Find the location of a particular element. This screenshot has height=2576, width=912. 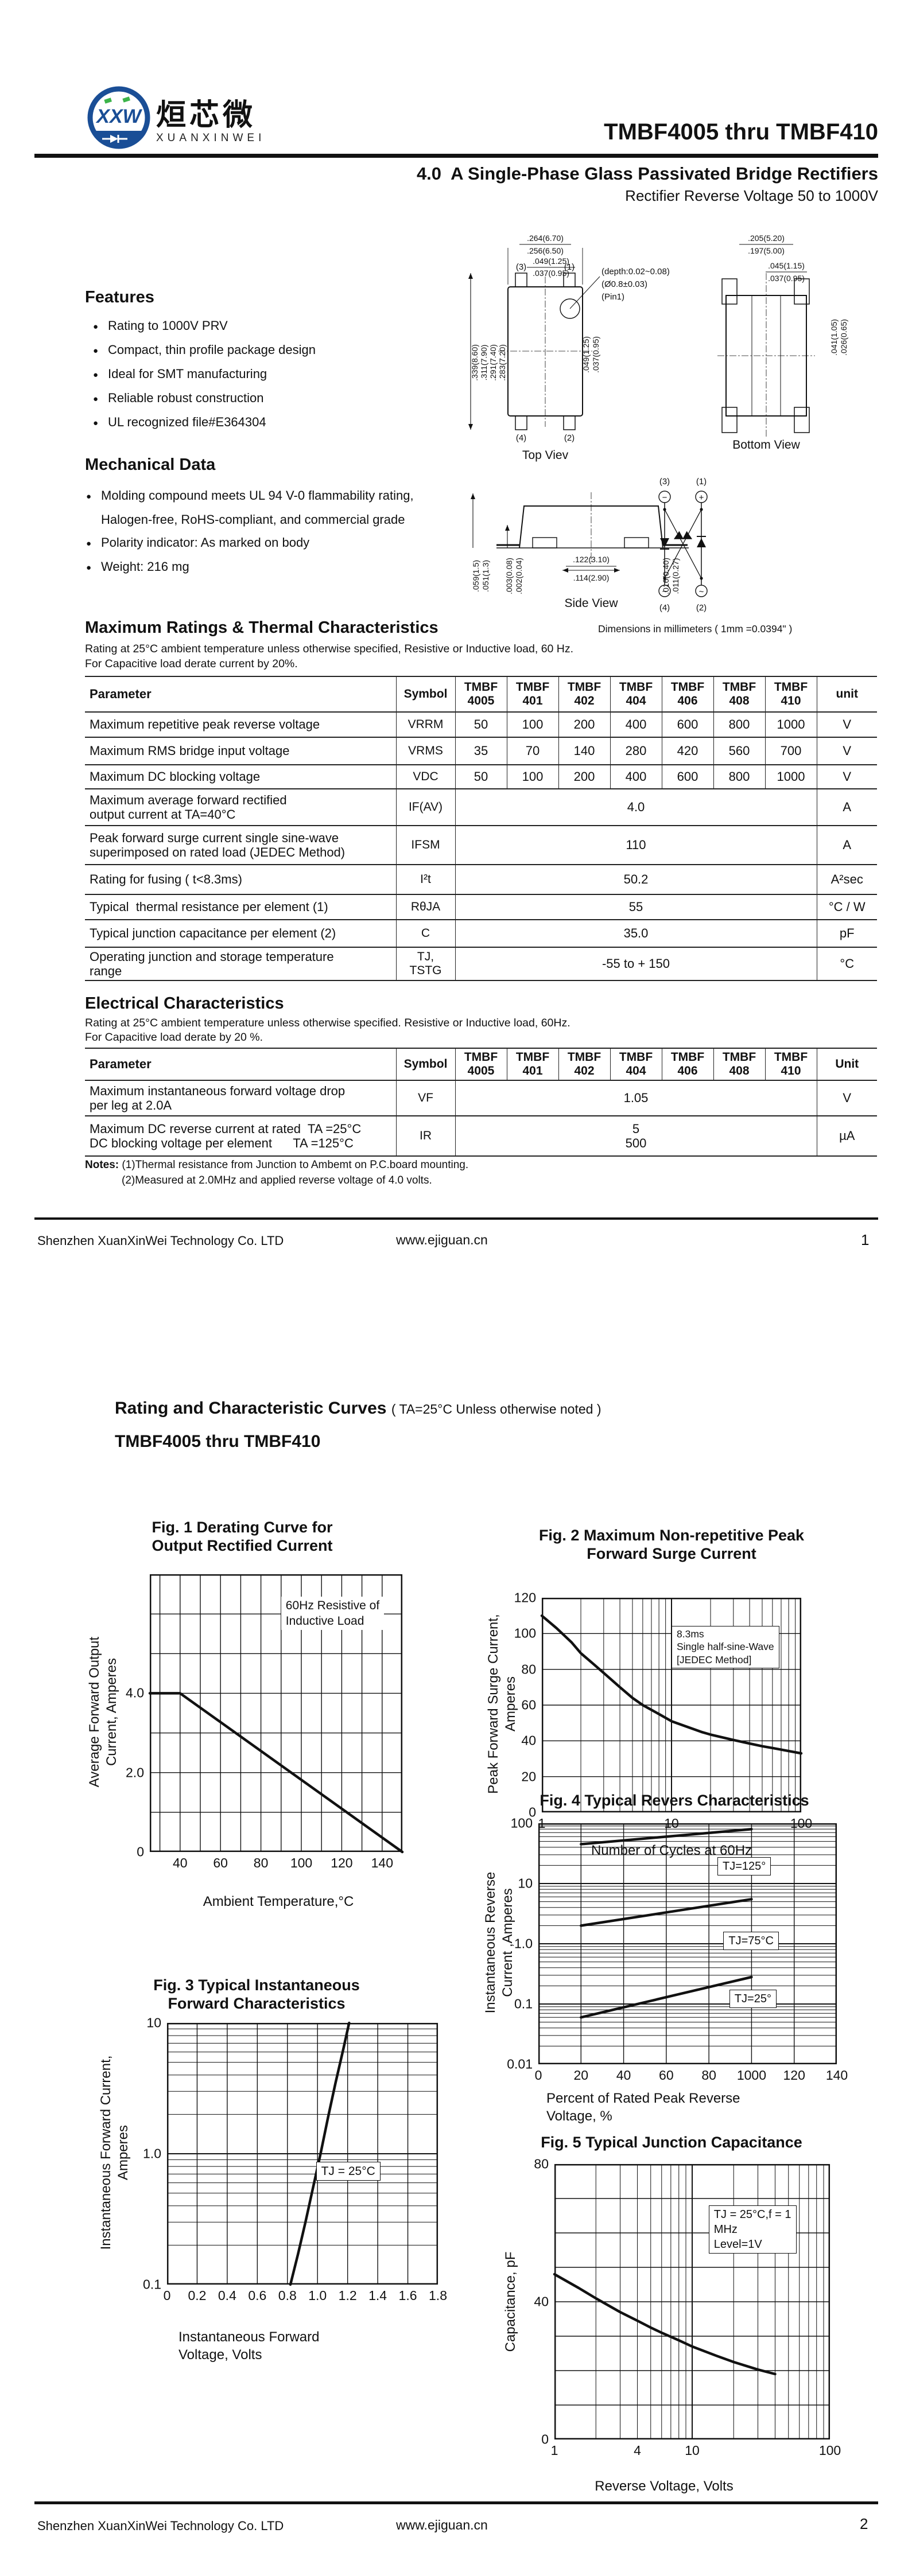

symbol-cell: IF(AV) is located at coordinates (425, 807).